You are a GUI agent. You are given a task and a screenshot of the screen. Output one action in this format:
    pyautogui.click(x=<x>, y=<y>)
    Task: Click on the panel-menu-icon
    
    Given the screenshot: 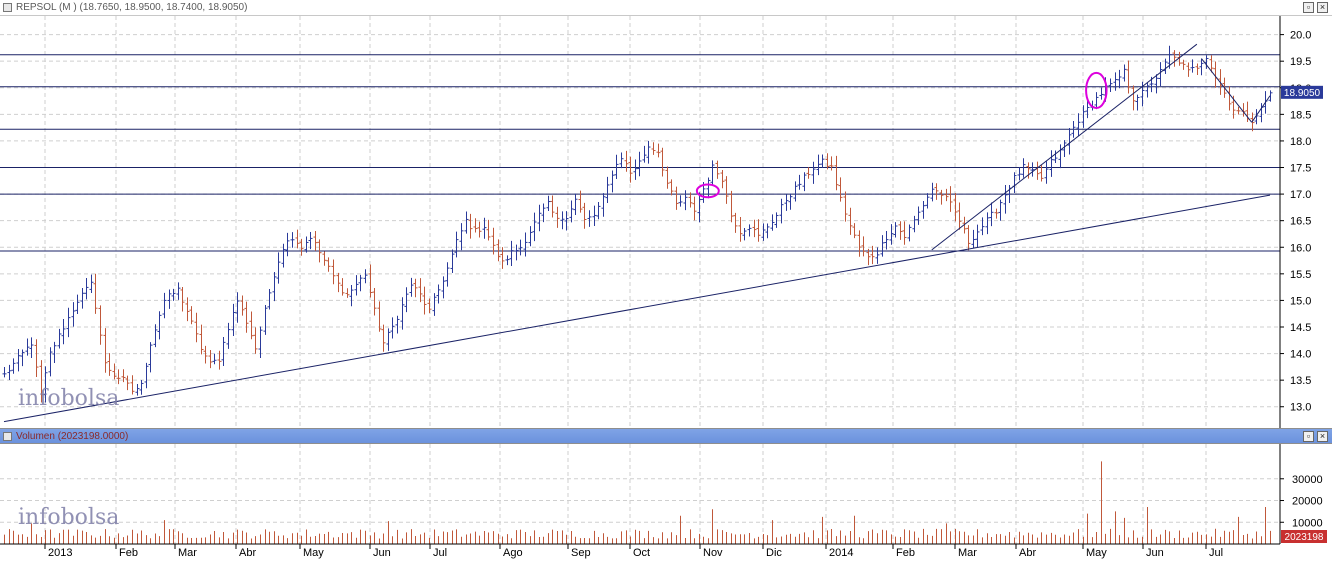 What is the action you would take?
    pyautogui.click(x=7, y=7)
    